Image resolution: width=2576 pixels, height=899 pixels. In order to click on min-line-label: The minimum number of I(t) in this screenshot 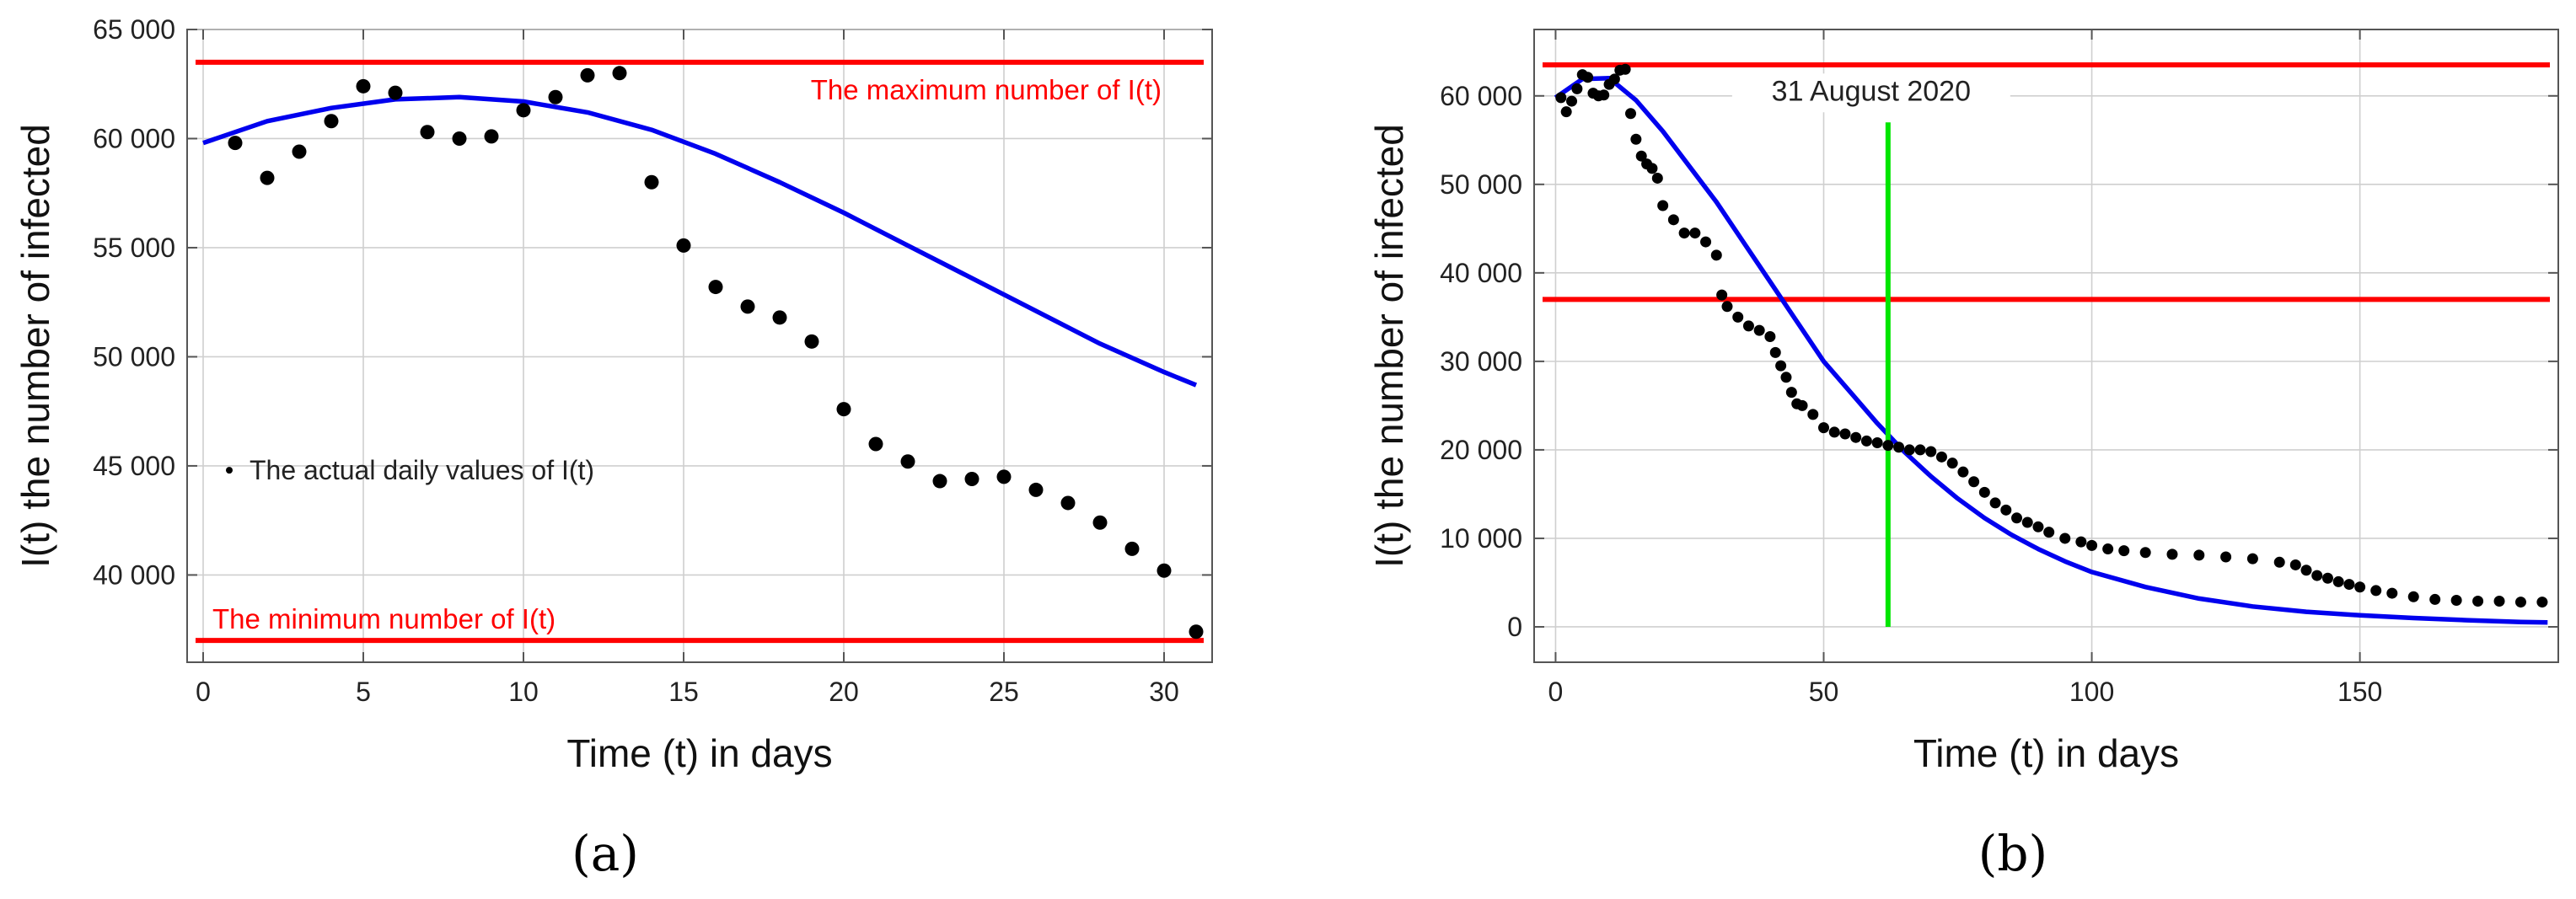, I will do `click(383, 618)`.